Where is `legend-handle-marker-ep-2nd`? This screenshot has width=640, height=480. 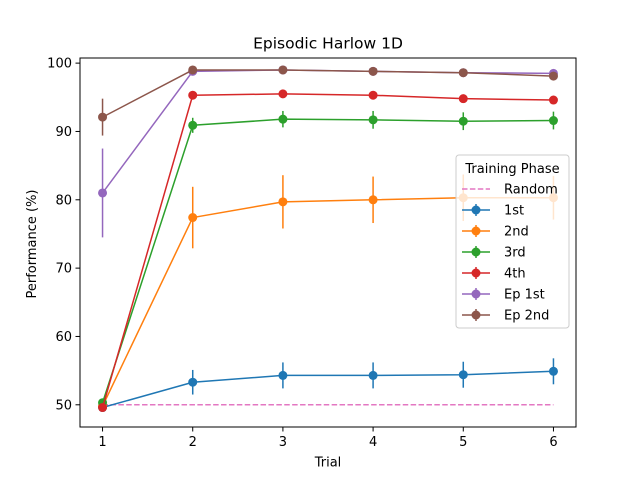 legend-handle-marker-ep-2nd is located at coordinates (476, 315).